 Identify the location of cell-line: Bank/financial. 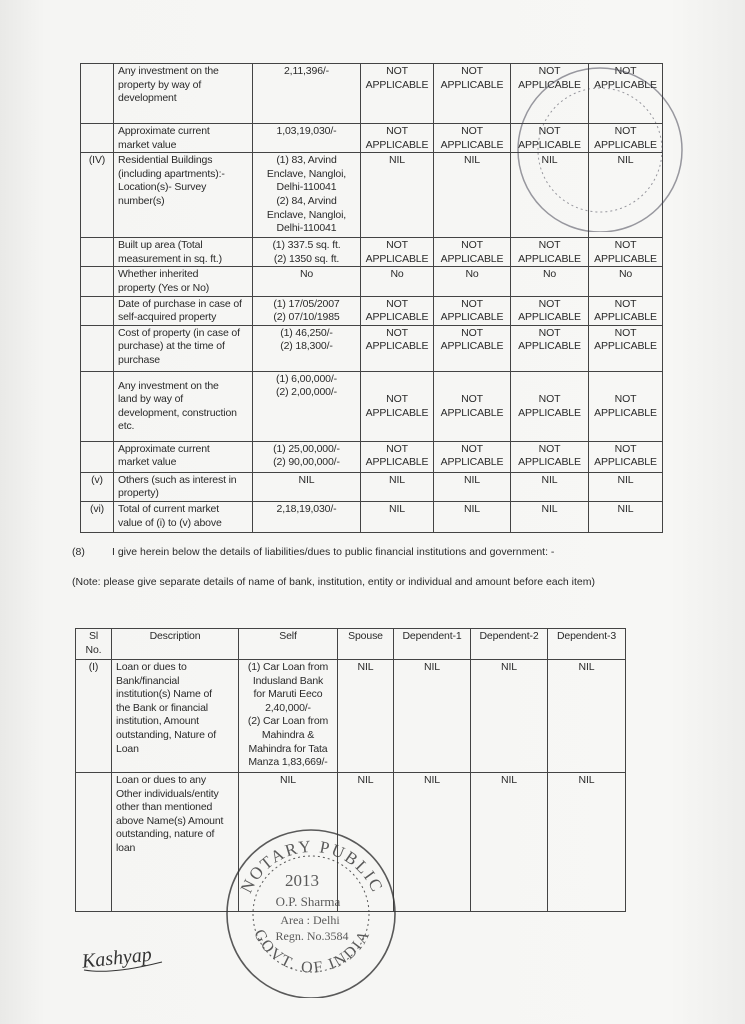
(148, 680).